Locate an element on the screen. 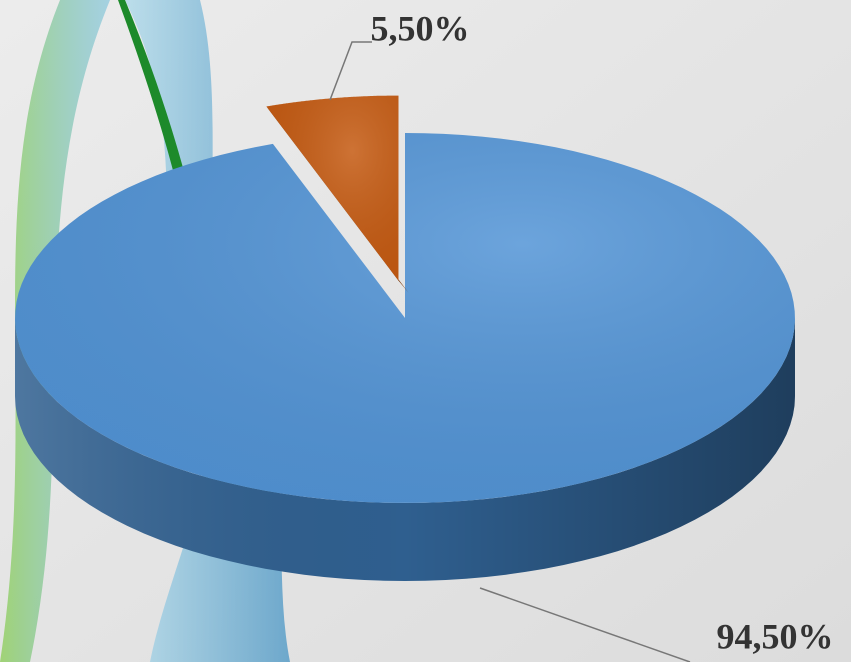 This screenshot has height=662, width=851. data-label: 5,50% is located at coordinates (420, 28).